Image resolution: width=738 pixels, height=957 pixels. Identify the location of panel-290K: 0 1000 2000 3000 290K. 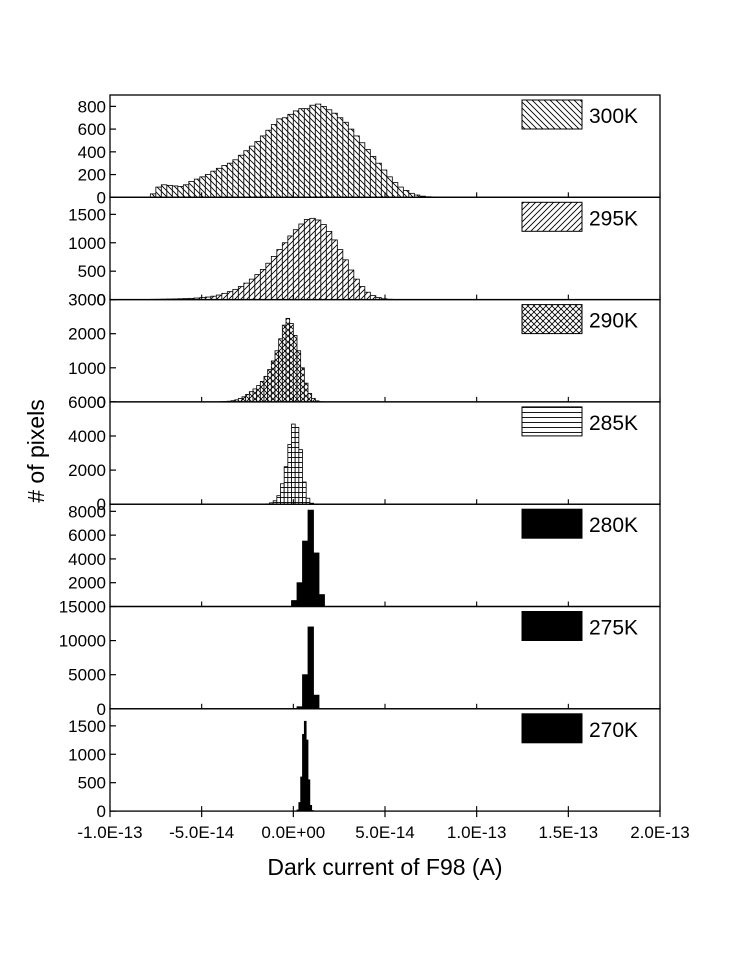
(364, 351).